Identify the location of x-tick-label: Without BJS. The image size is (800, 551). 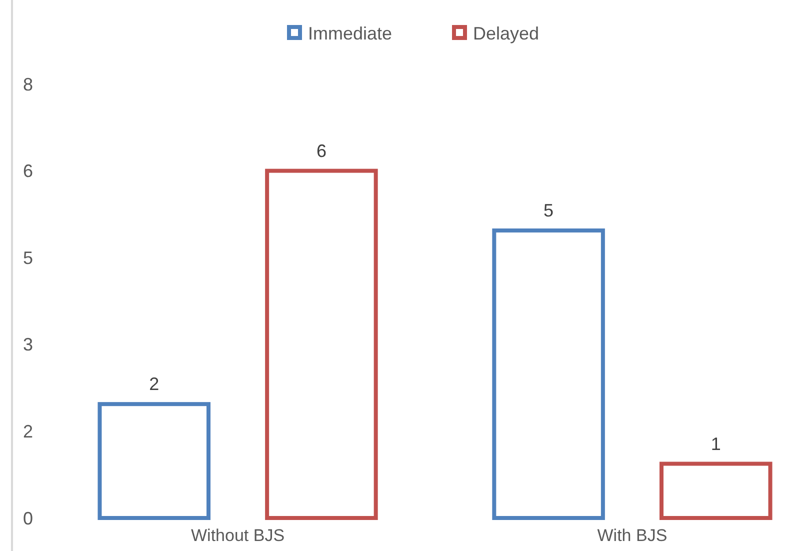
(238, 535).